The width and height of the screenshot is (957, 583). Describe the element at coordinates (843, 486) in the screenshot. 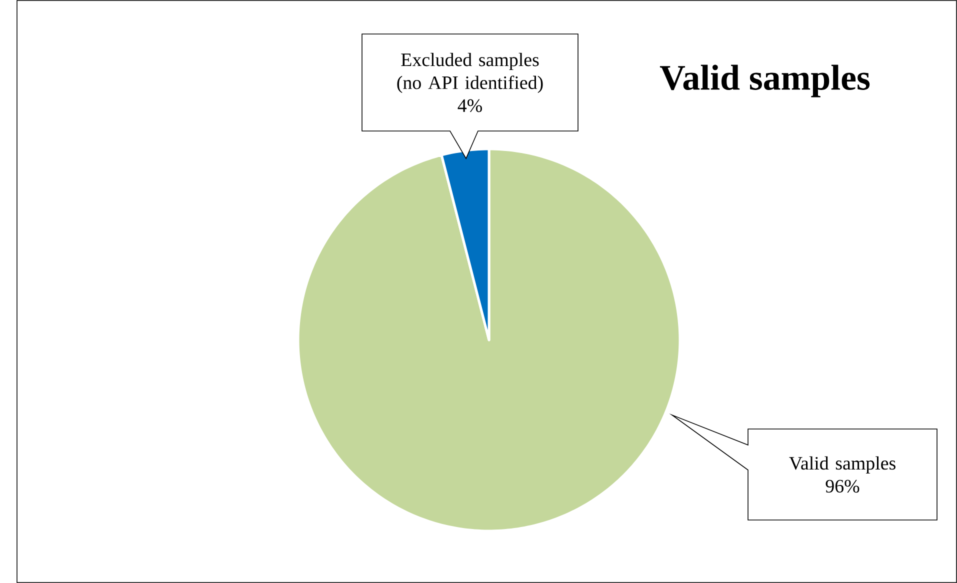

I see `data-label: 96%` at that location.